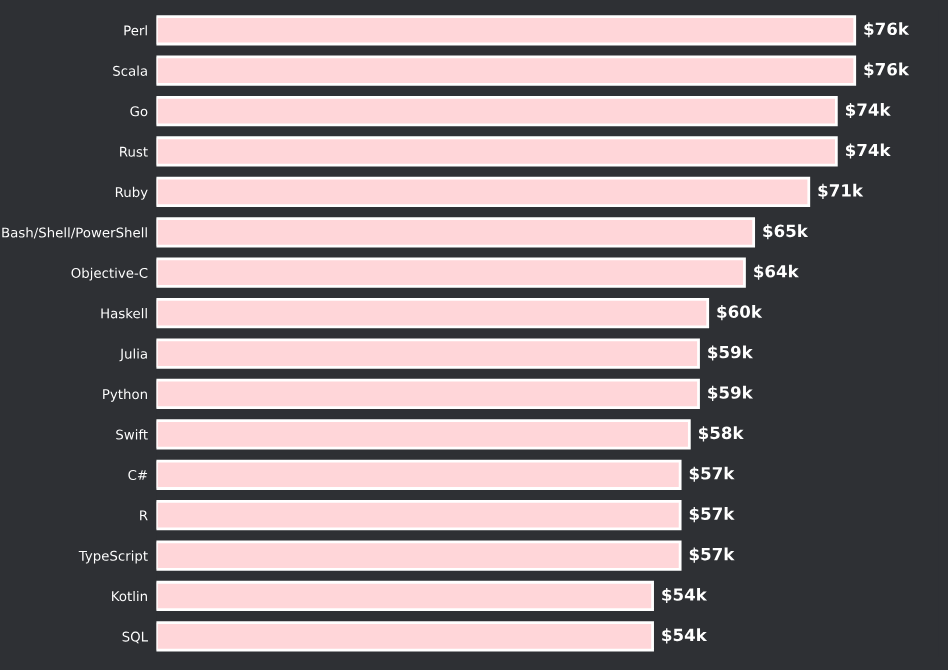 The image size is (948, 670). Describe the element at coordinates (776, 272) in the screenshot. I see `data-label: $64k` at that location.